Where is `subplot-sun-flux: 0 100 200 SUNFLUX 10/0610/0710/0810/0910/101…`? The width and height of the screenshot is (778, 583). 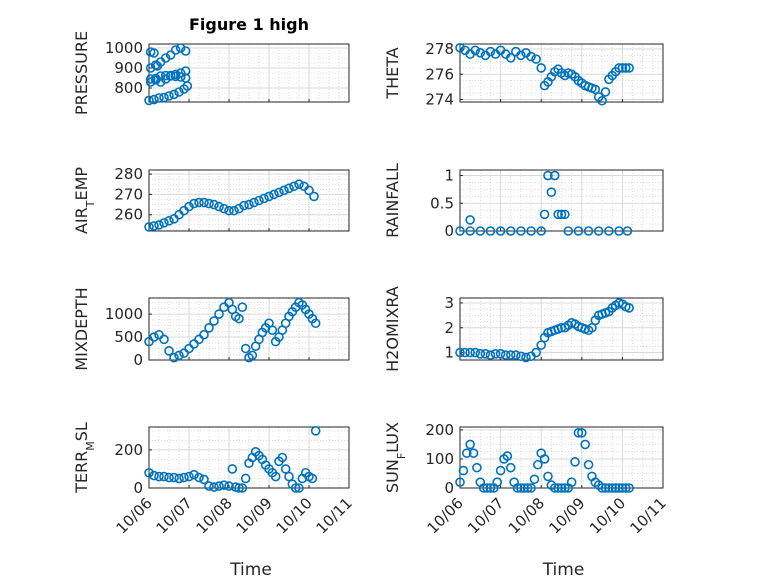
subplot-sun-flux: 0 100 200 SUNFLUX 10/0610/0710/0810/0910/101… is located at coordinates (526, 500).